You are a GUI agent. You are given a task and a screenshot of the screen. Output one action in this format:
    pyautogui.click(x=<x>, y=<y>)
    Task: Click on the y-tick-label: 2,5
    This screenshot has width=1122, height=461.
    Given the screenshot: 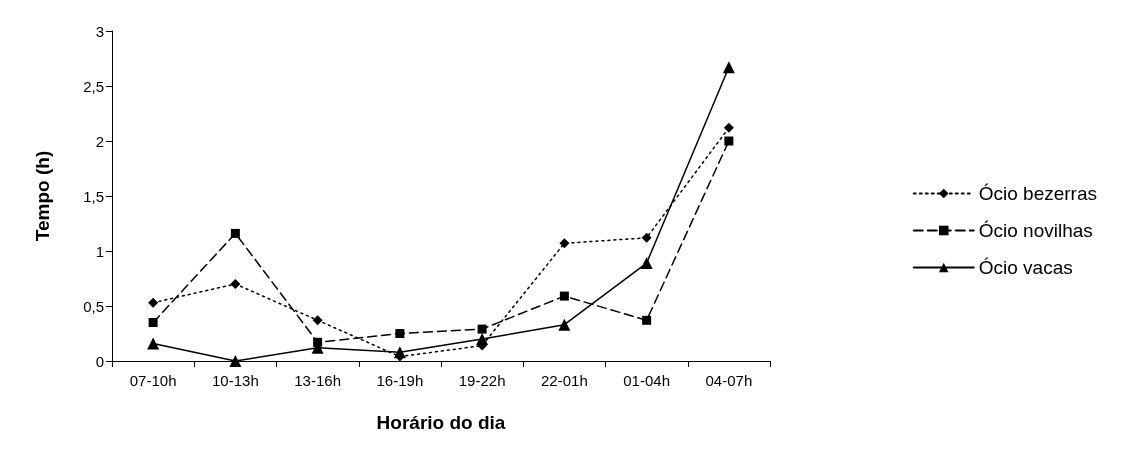 What is the action you would take?
    pyautogui.click(x=93, y=86)
    